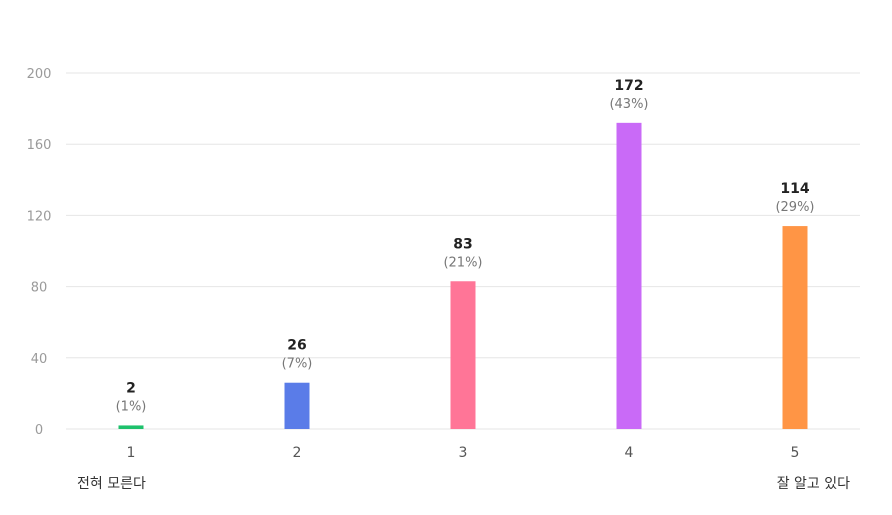 Image resolution: width=892 pixels, height=515 pixels. What do you see at coordinates (297, 364) in the screenshot?
I see `percent-label: (7%)` at bounding box center [297, 364].